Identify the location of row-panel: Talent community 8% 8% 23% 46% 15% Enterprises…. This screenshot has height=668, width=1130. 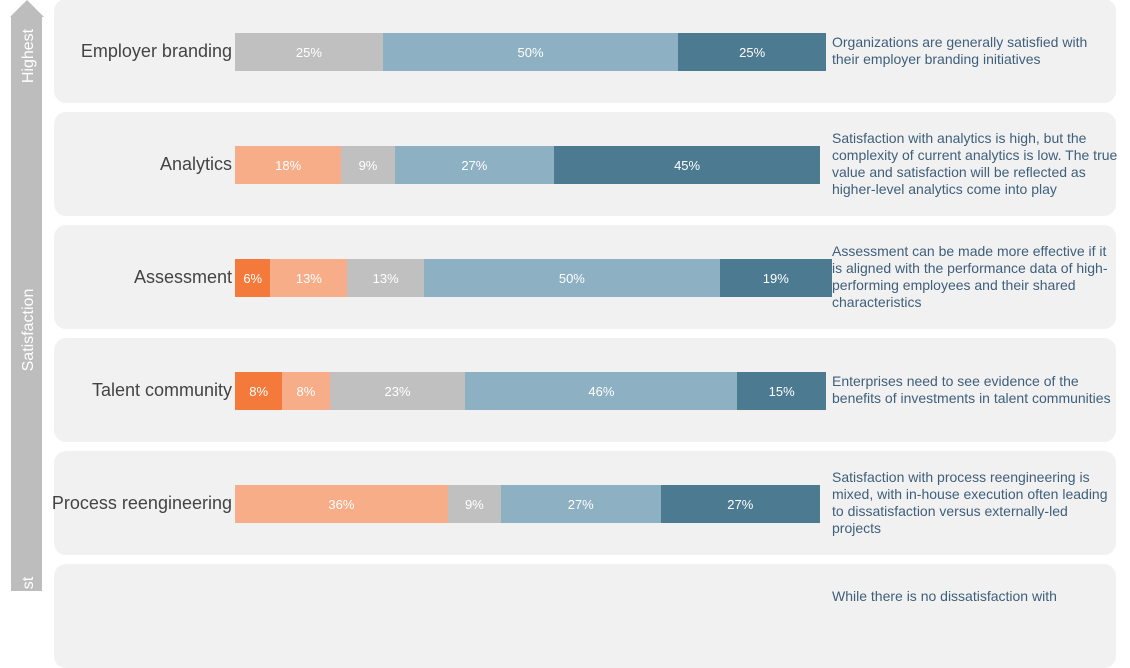
(585, 390).